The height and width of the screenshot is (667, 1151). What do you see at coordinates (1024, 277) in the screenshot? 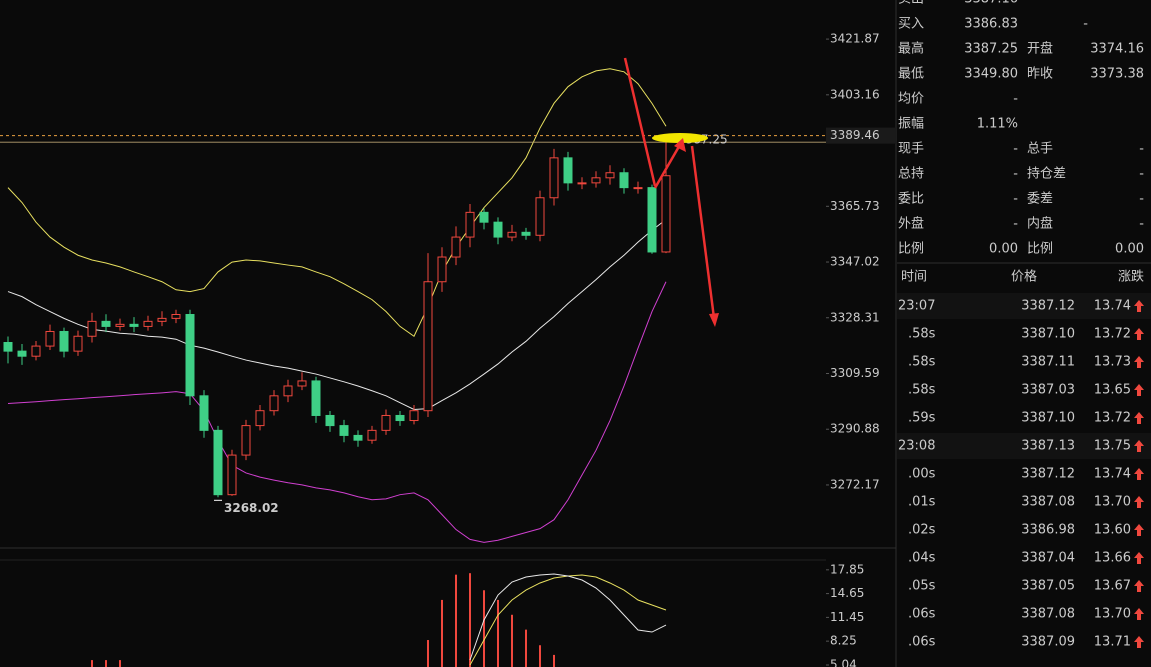
I see `tick-header: 价格` at bounding box center [1024, 277].